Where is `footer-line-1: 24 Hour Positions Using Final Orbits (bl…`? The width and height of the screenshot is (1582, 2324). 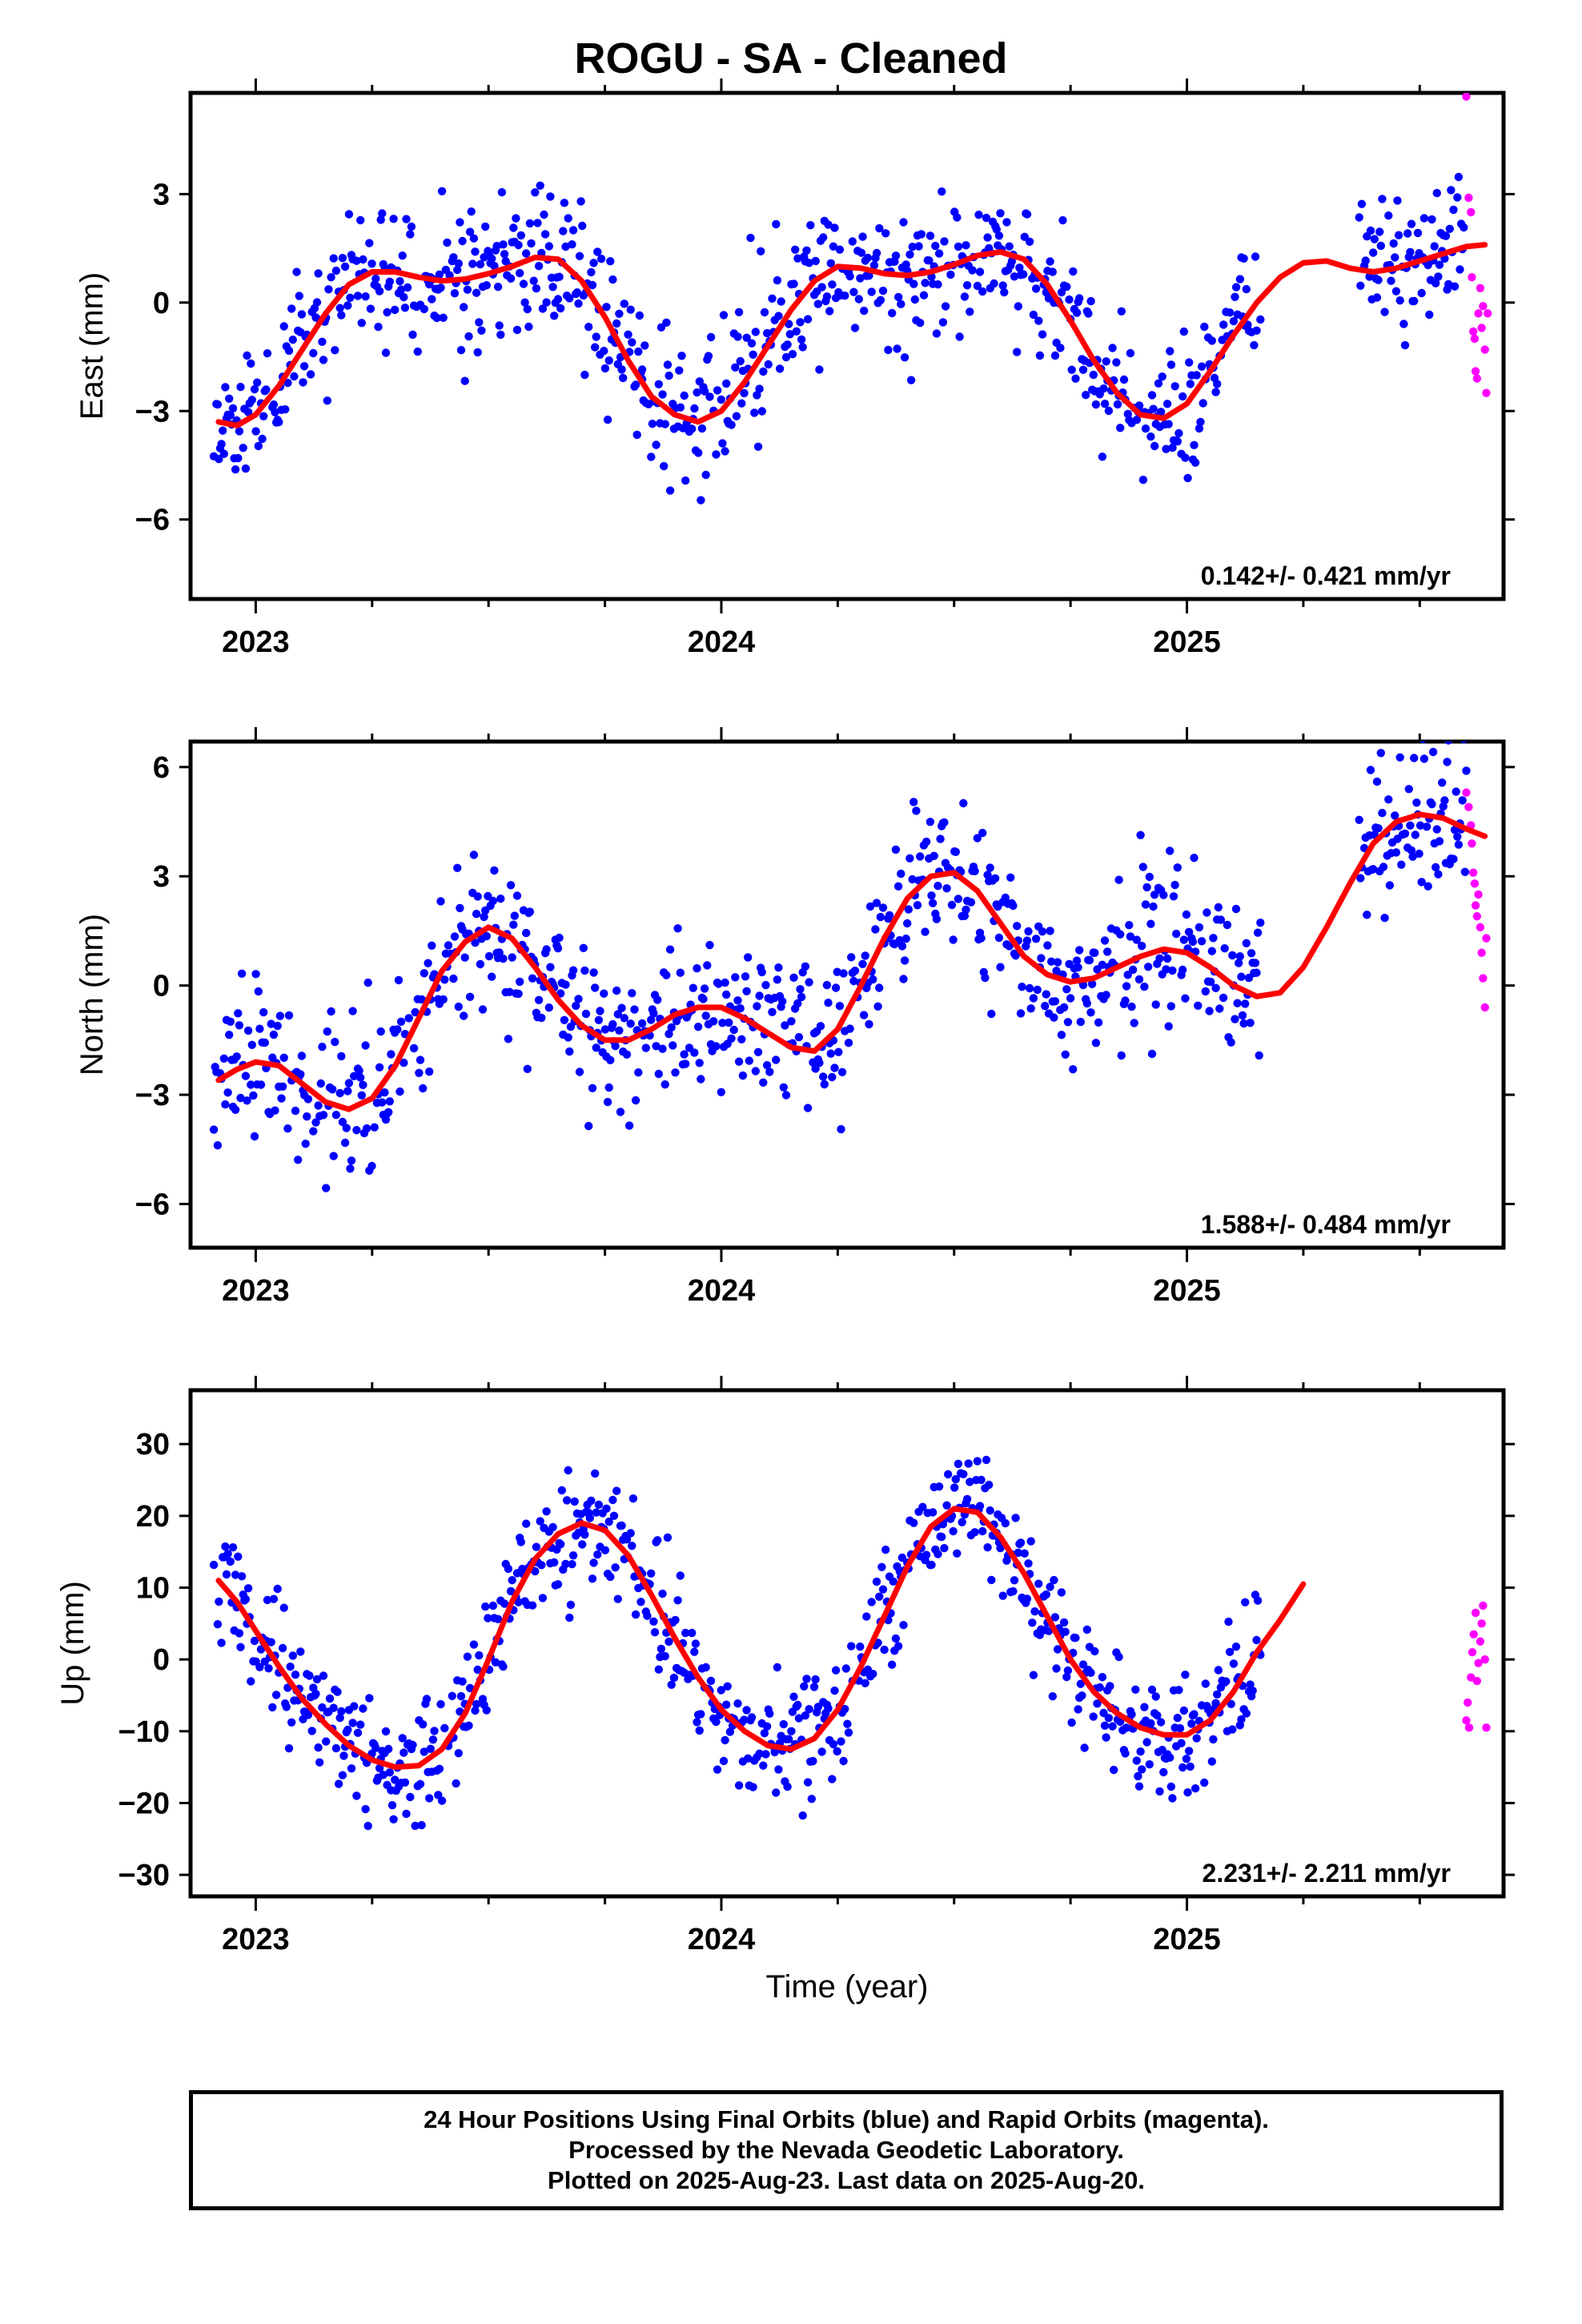
footer-line-1: 24 Hour Positions Using Final Orbits (bl… is located at coordinates (847, 2119).